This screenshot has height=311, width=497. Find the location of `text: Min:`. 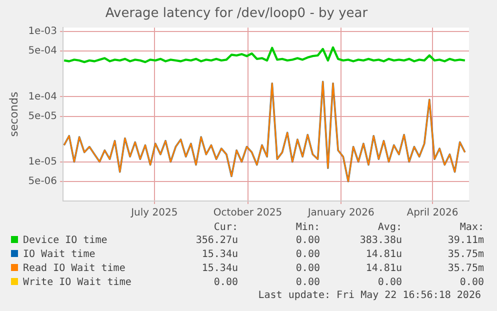

text: Min: is located at coordinates (307, 228).